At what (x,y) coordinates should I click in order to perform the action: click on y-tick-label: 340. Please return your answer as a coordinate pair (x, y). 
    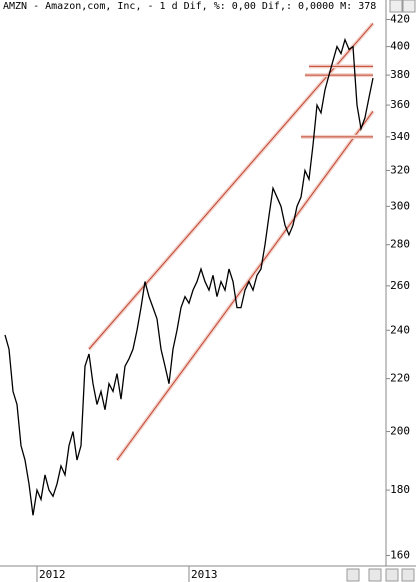
    Looking at the image, I should click on (400, 136).